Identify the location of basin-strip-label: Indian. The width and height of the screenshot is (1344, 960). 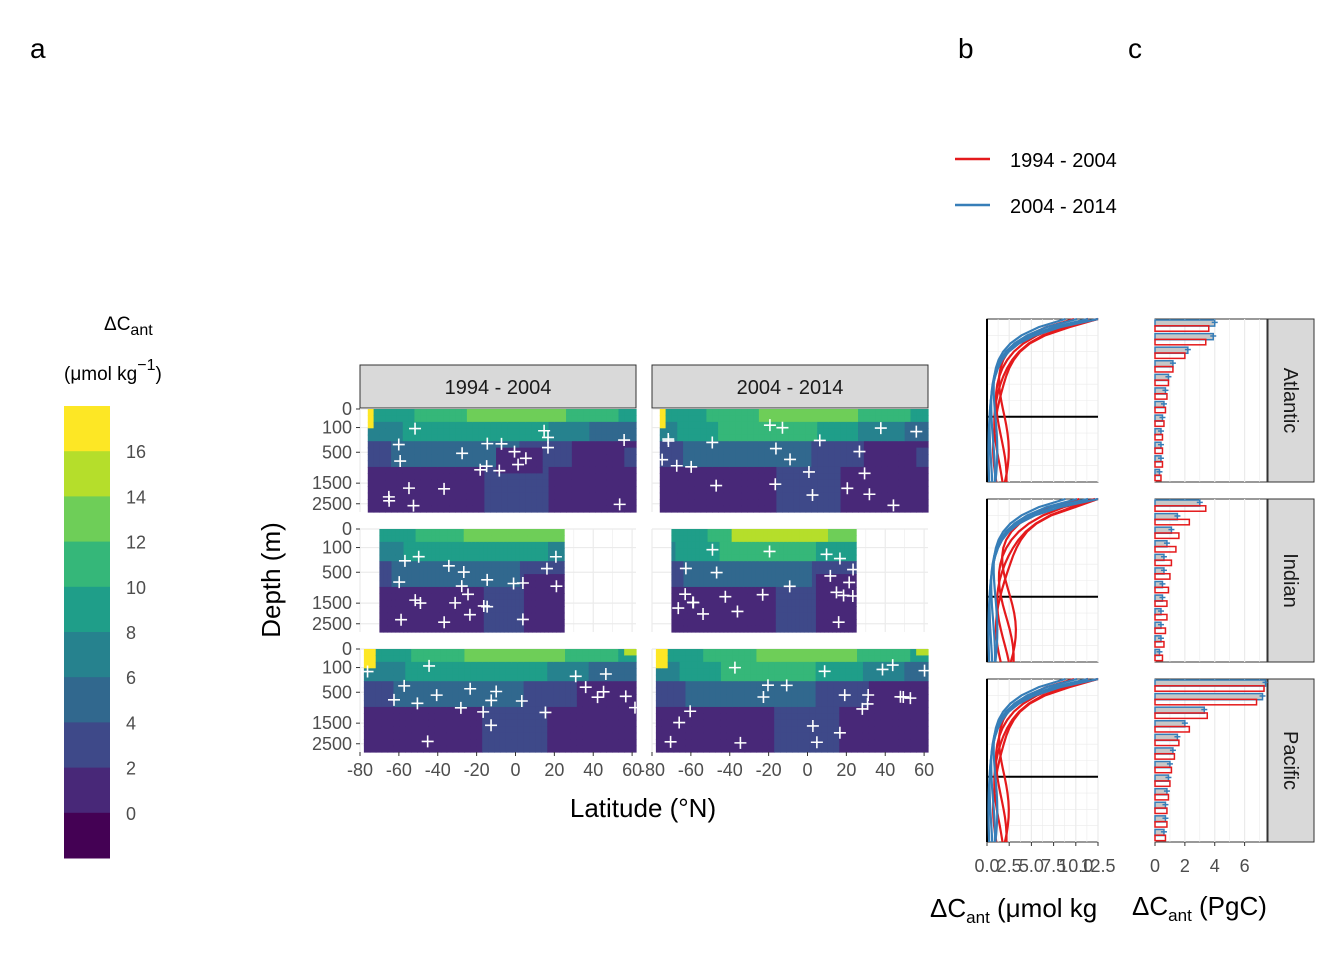
(1290, 580).